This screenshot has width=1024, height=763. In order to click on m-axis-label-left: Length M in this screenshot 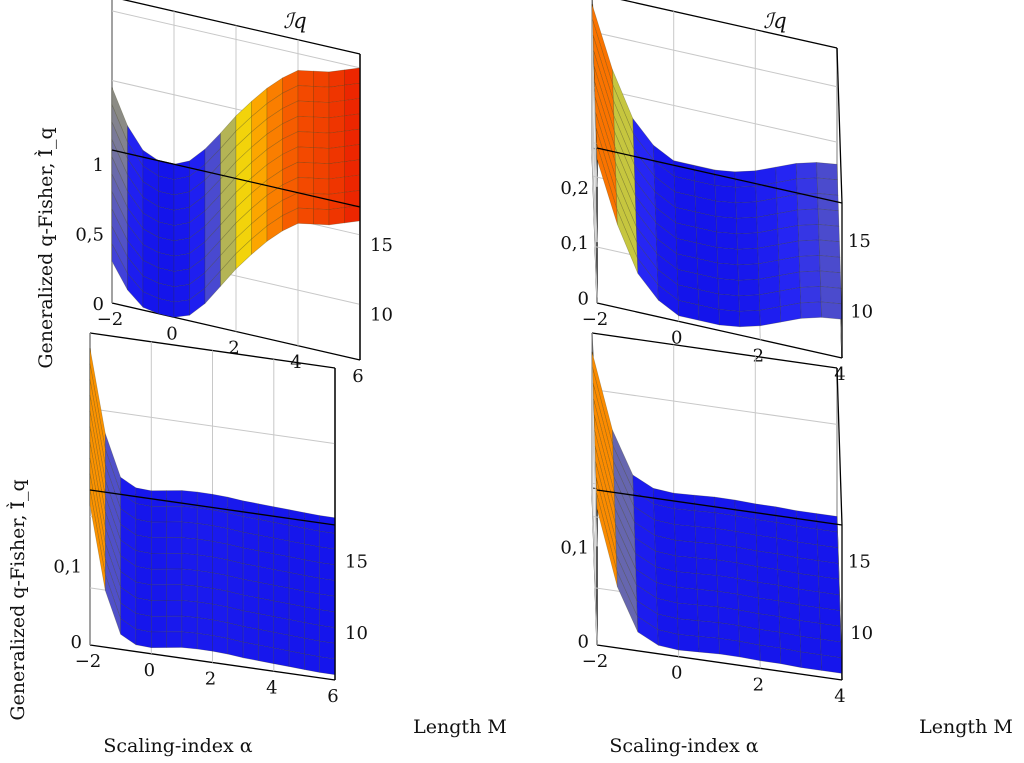, I will do `click(460, 727)`.